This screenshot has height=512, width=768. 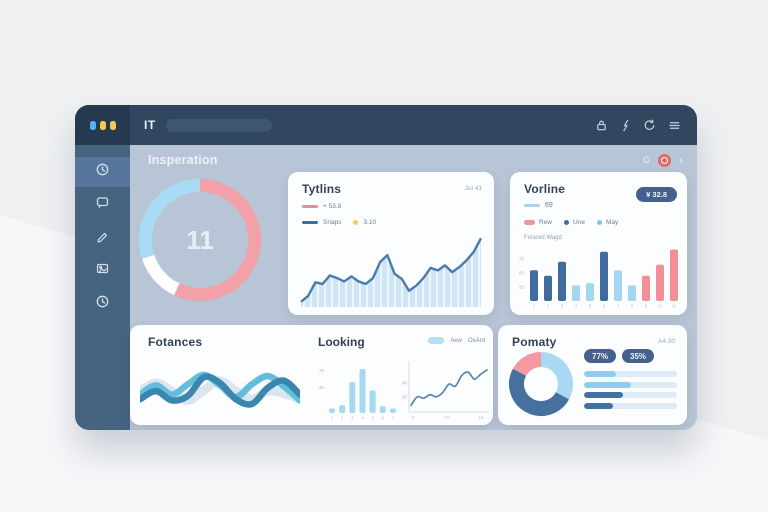 What do you see at coordinates (183, 160) in the screenshot?
I see `page-title: Insperation` at bounding box center [183, 160].